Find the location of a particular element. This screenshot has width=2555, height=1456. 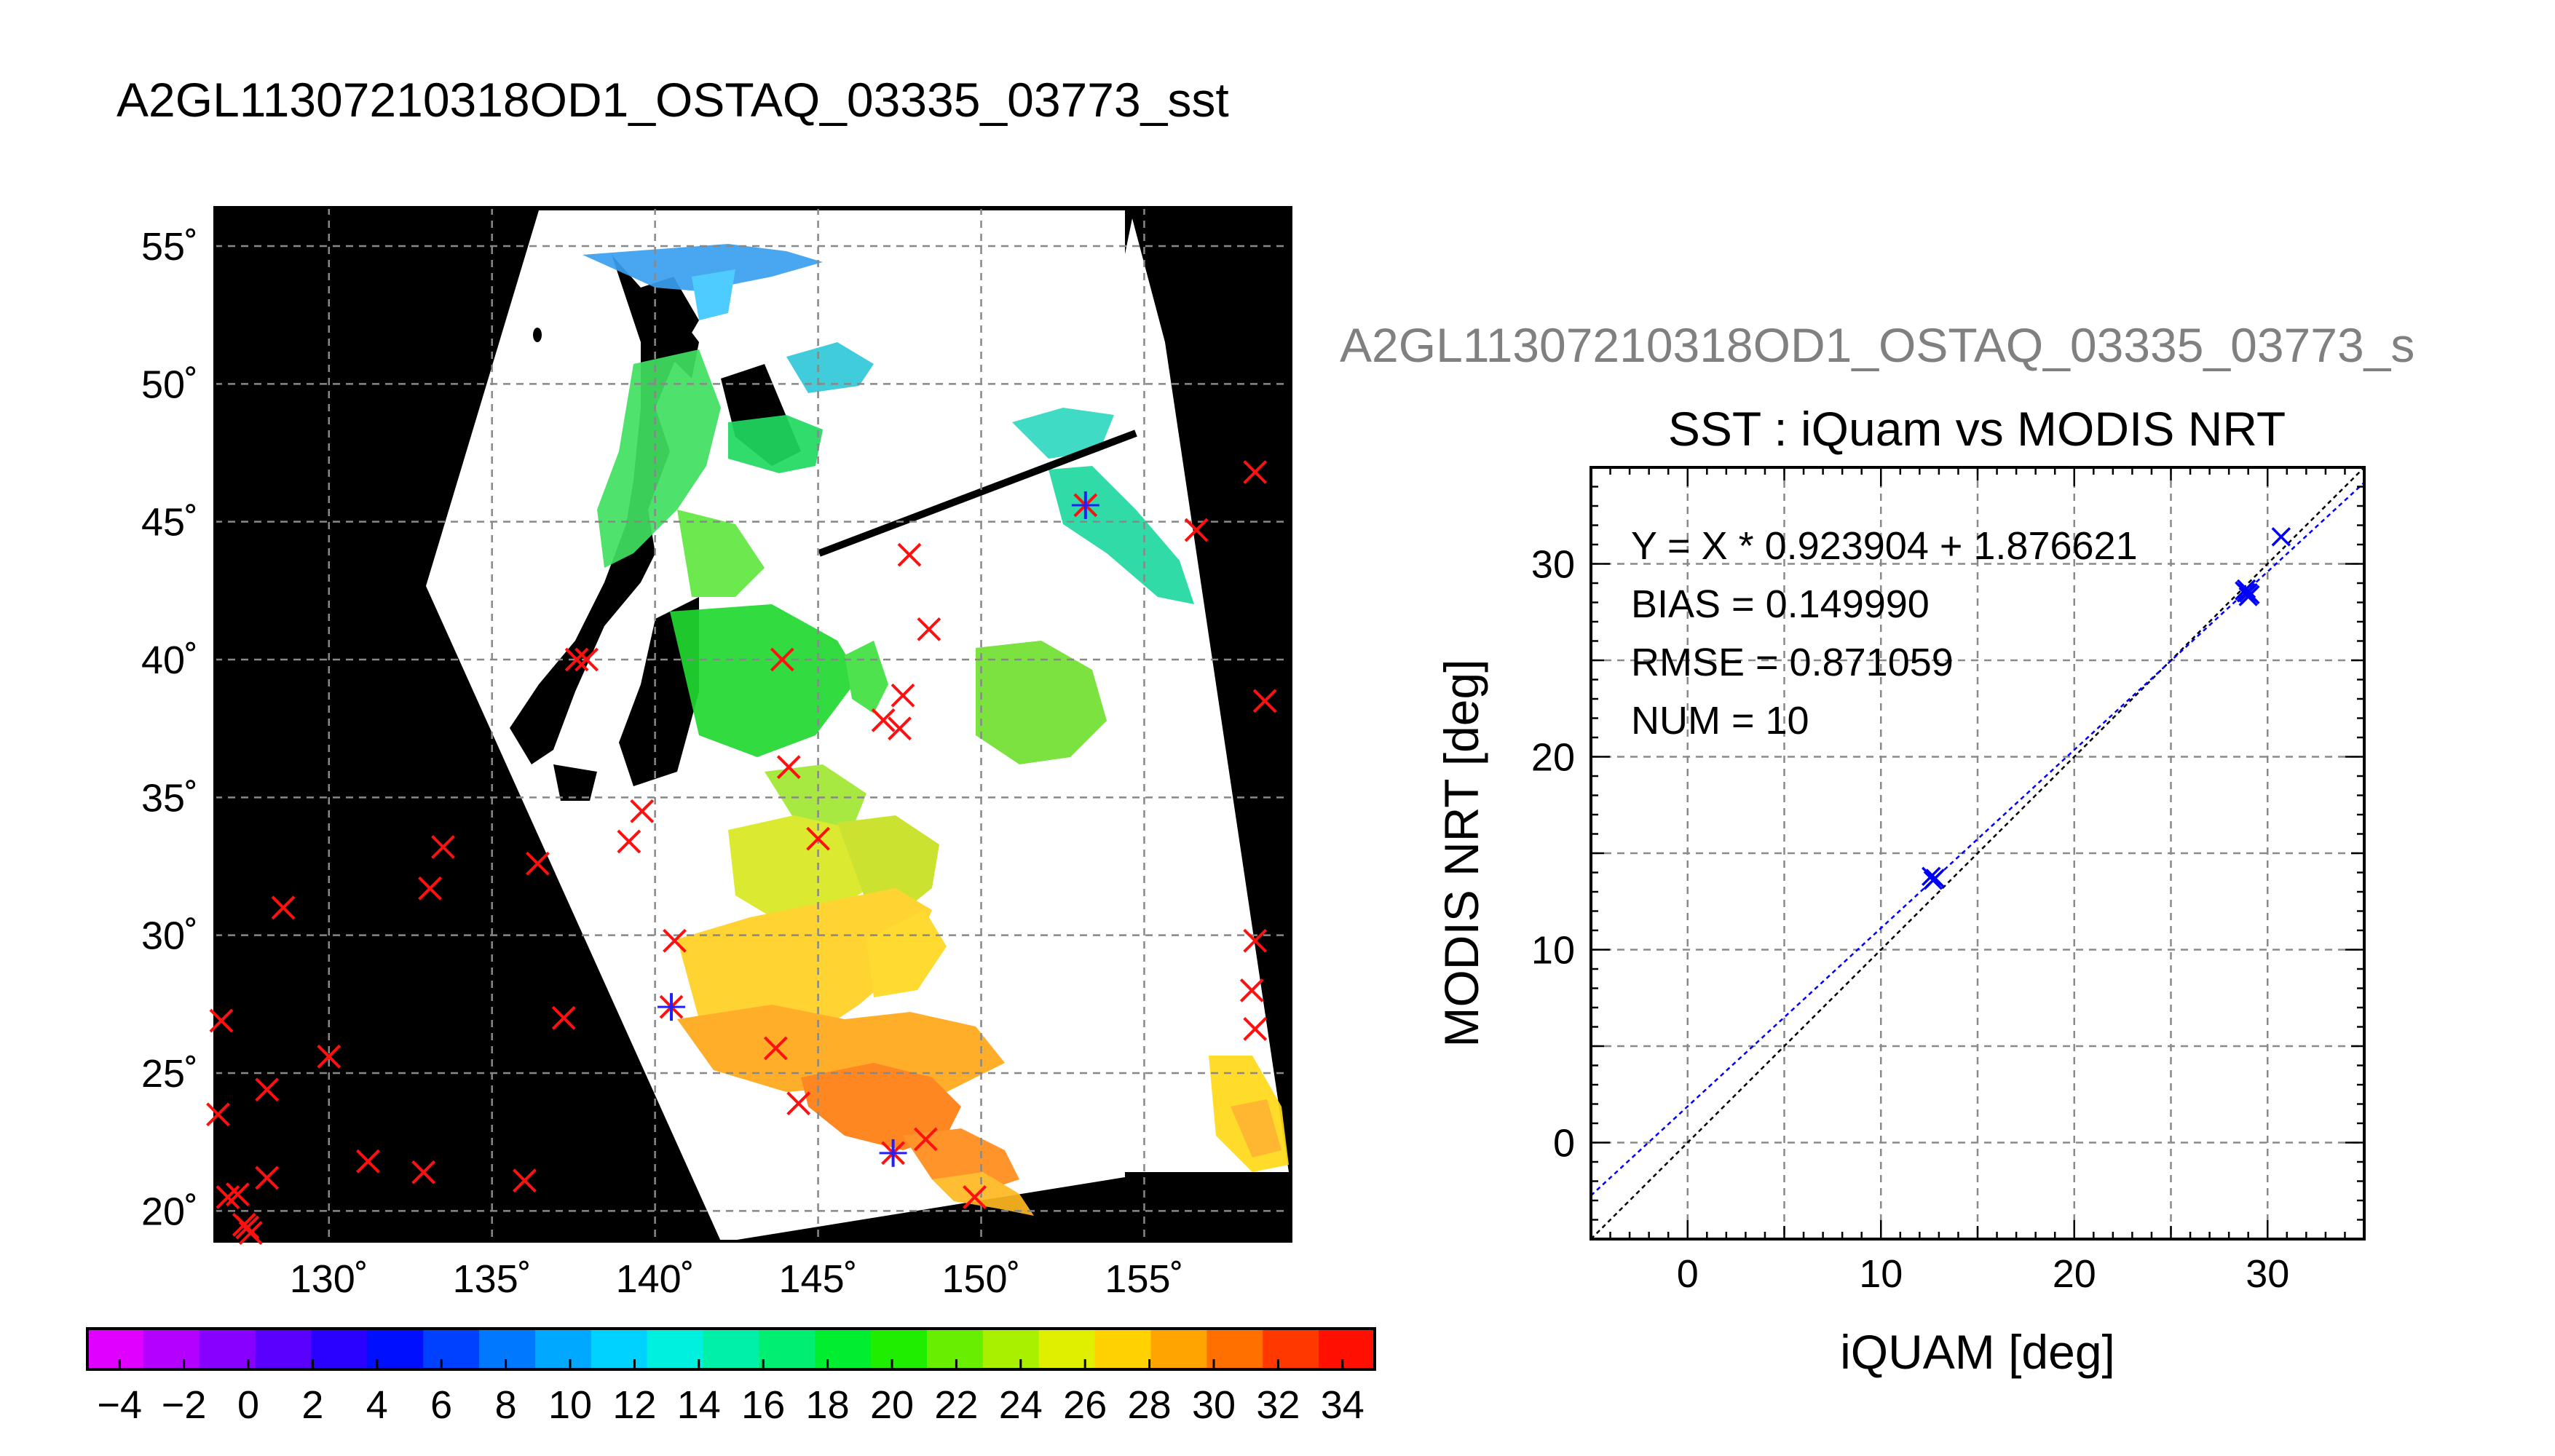

y-tick-label: 20 is located at coordinates (1553, 758).